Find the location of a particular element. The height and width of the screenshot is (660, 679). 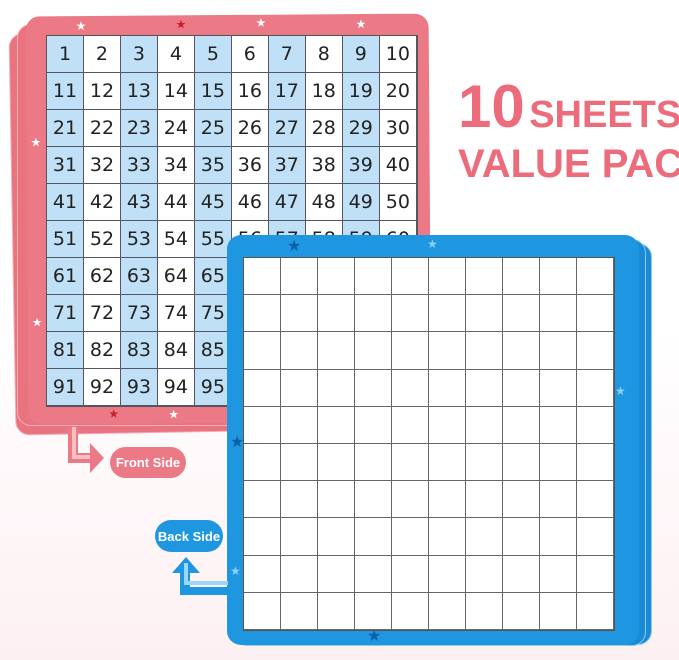

number-cell: 13 is located at coordinates (139, 91).